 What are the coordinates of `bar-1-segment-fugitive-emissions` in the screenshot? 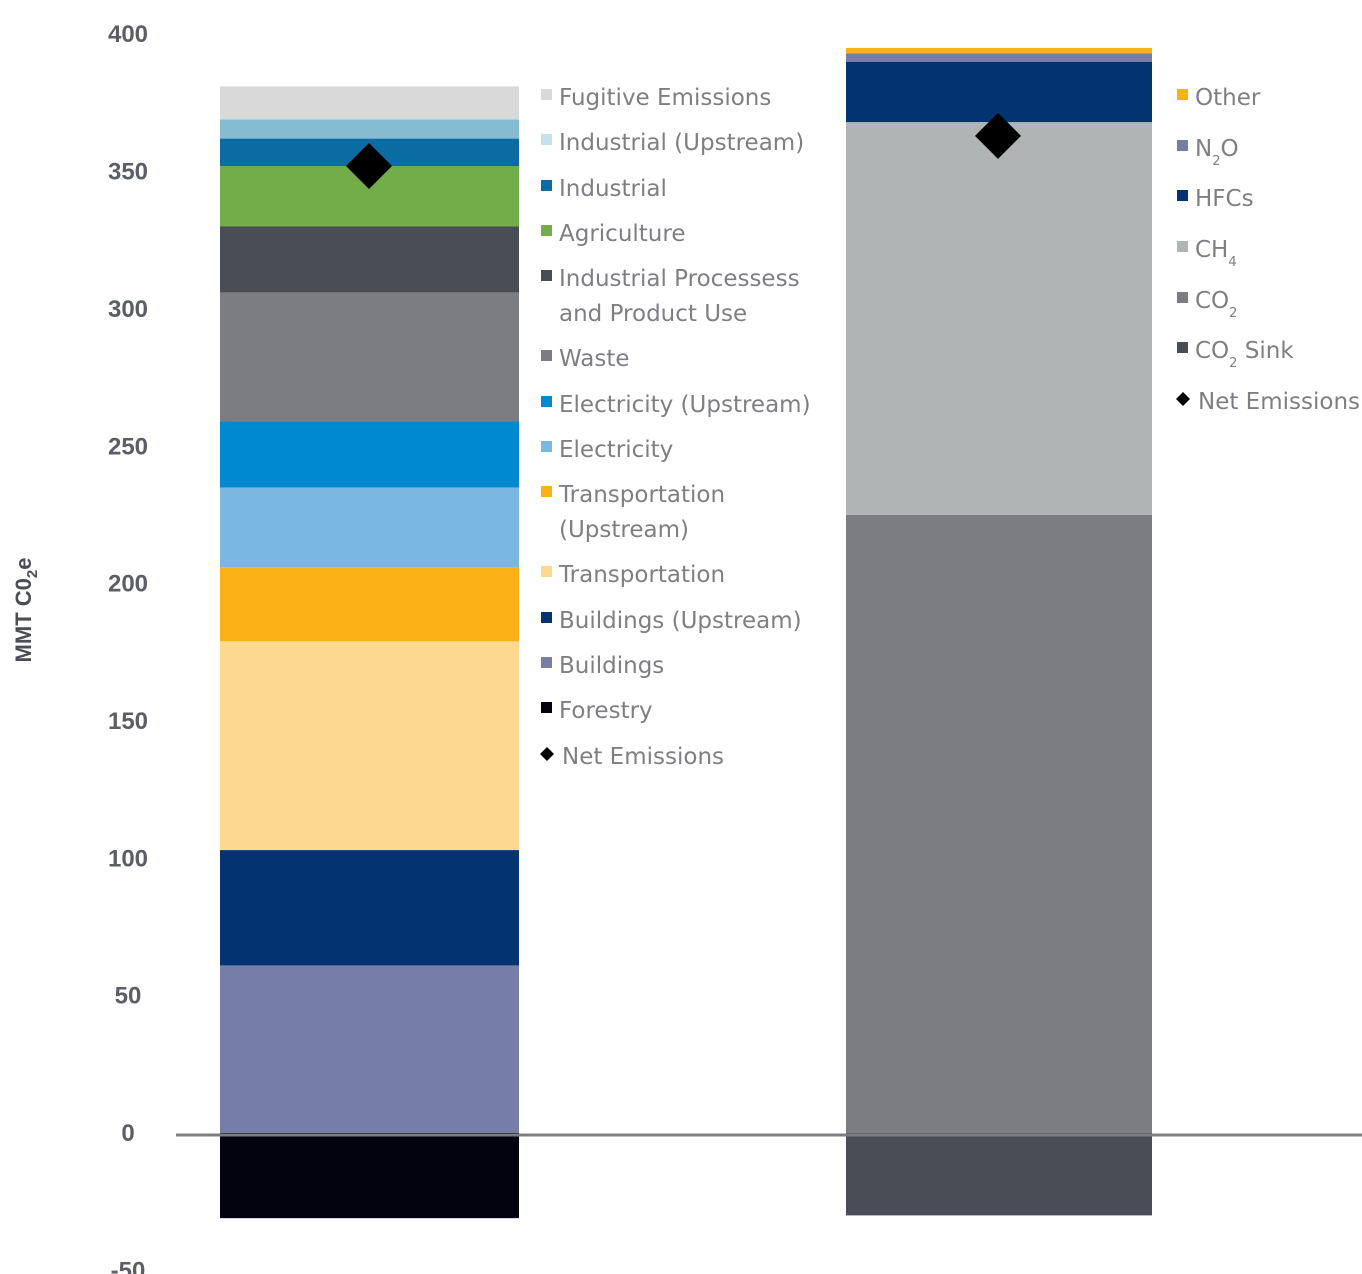 It's located at (369, 103).